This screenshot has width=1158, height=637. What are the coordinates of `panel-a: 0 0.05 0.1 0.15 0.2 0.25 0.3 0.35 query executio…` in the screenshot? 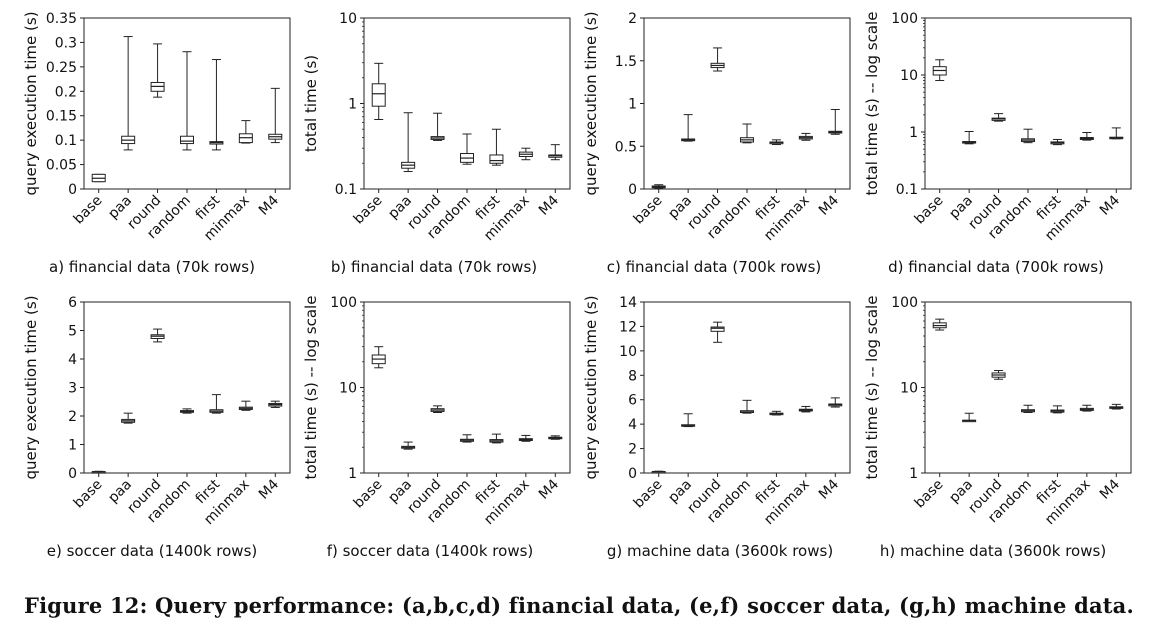 It's located at (156, 143).